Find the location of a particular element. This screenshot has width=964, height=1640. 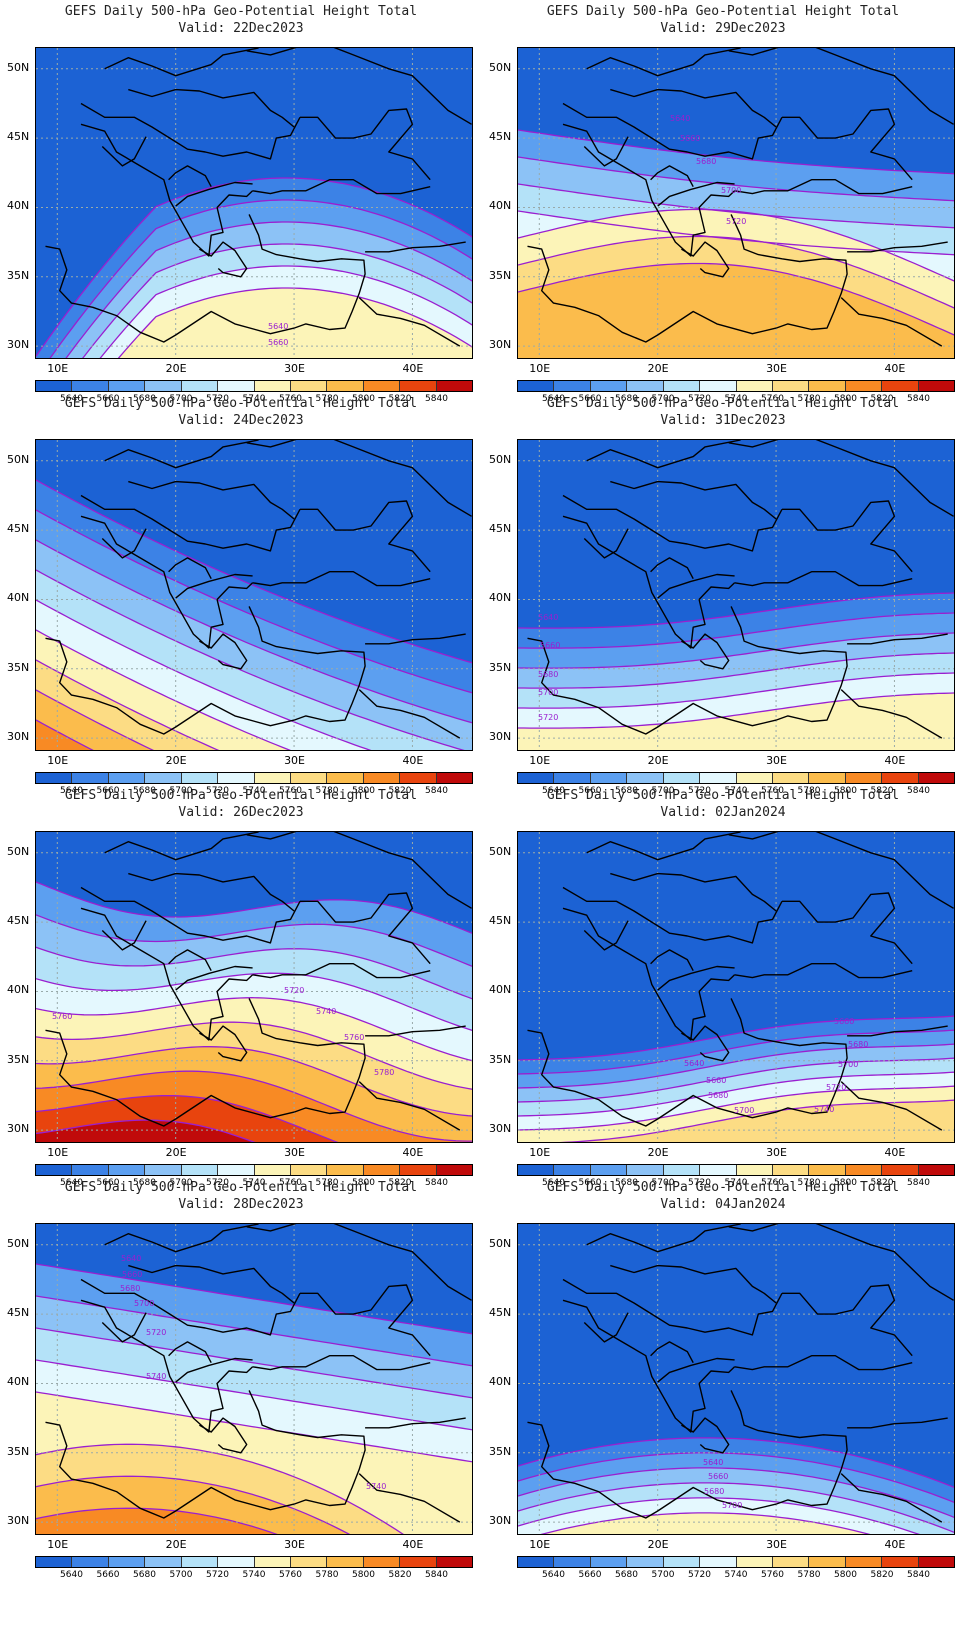

latitude-label: 45N is located at coordinates (18, 529).